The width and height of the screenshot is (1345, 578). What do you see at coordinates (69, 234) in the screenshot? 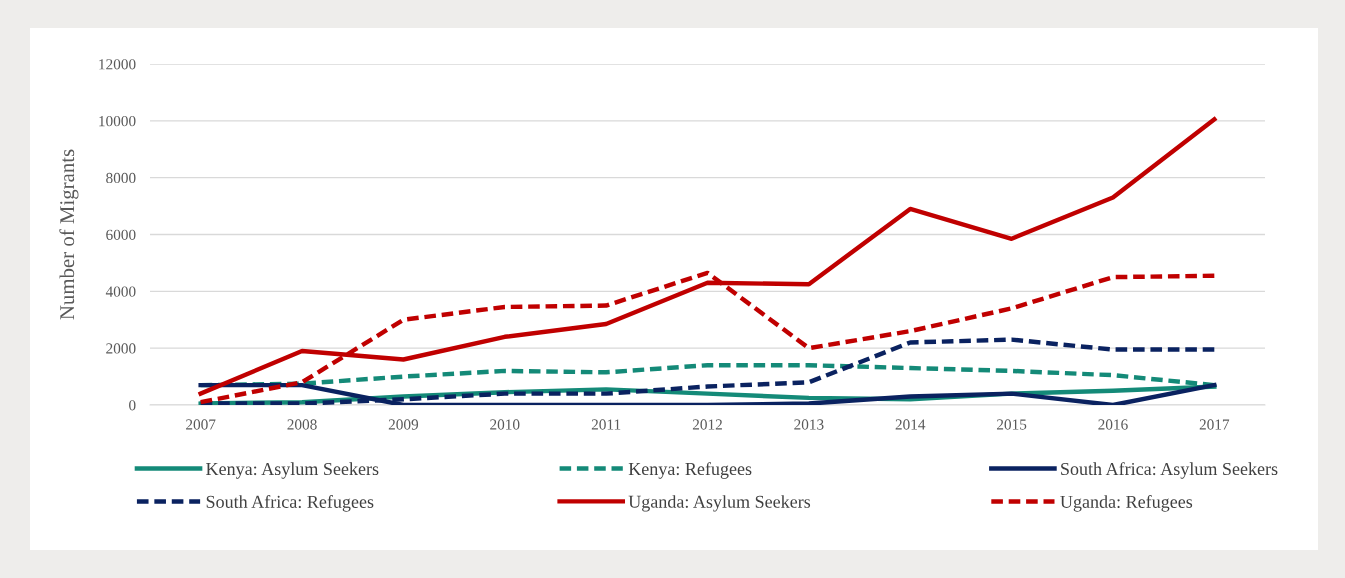
I see `y-axis-title: Number of Migrants` at bounding box center [69, 234].